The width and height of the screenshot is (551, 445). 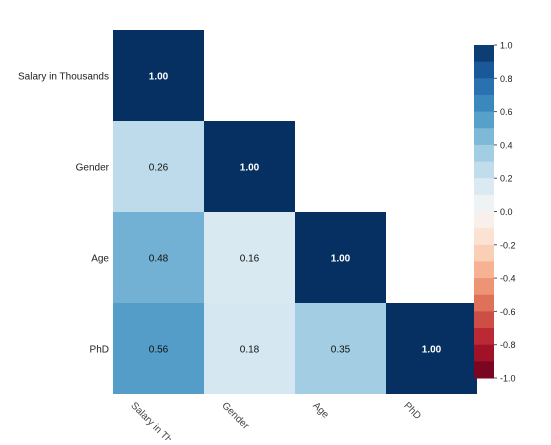 What do you see at coordinates (93, 168) in the screenshot?
I see `row-label: Gender` at bounding box center [93, 168].